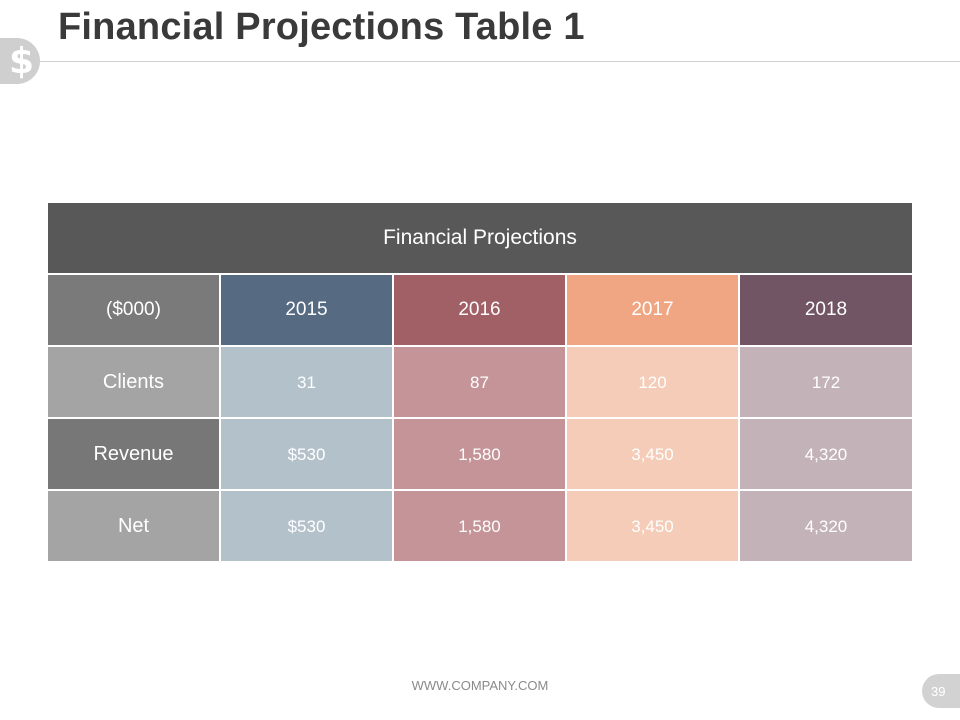 This screenshot has height=720, width=960. Describe the element at coordinates (826, 310) in the screenshot. I see `year-2018-header: 2018` at that location.